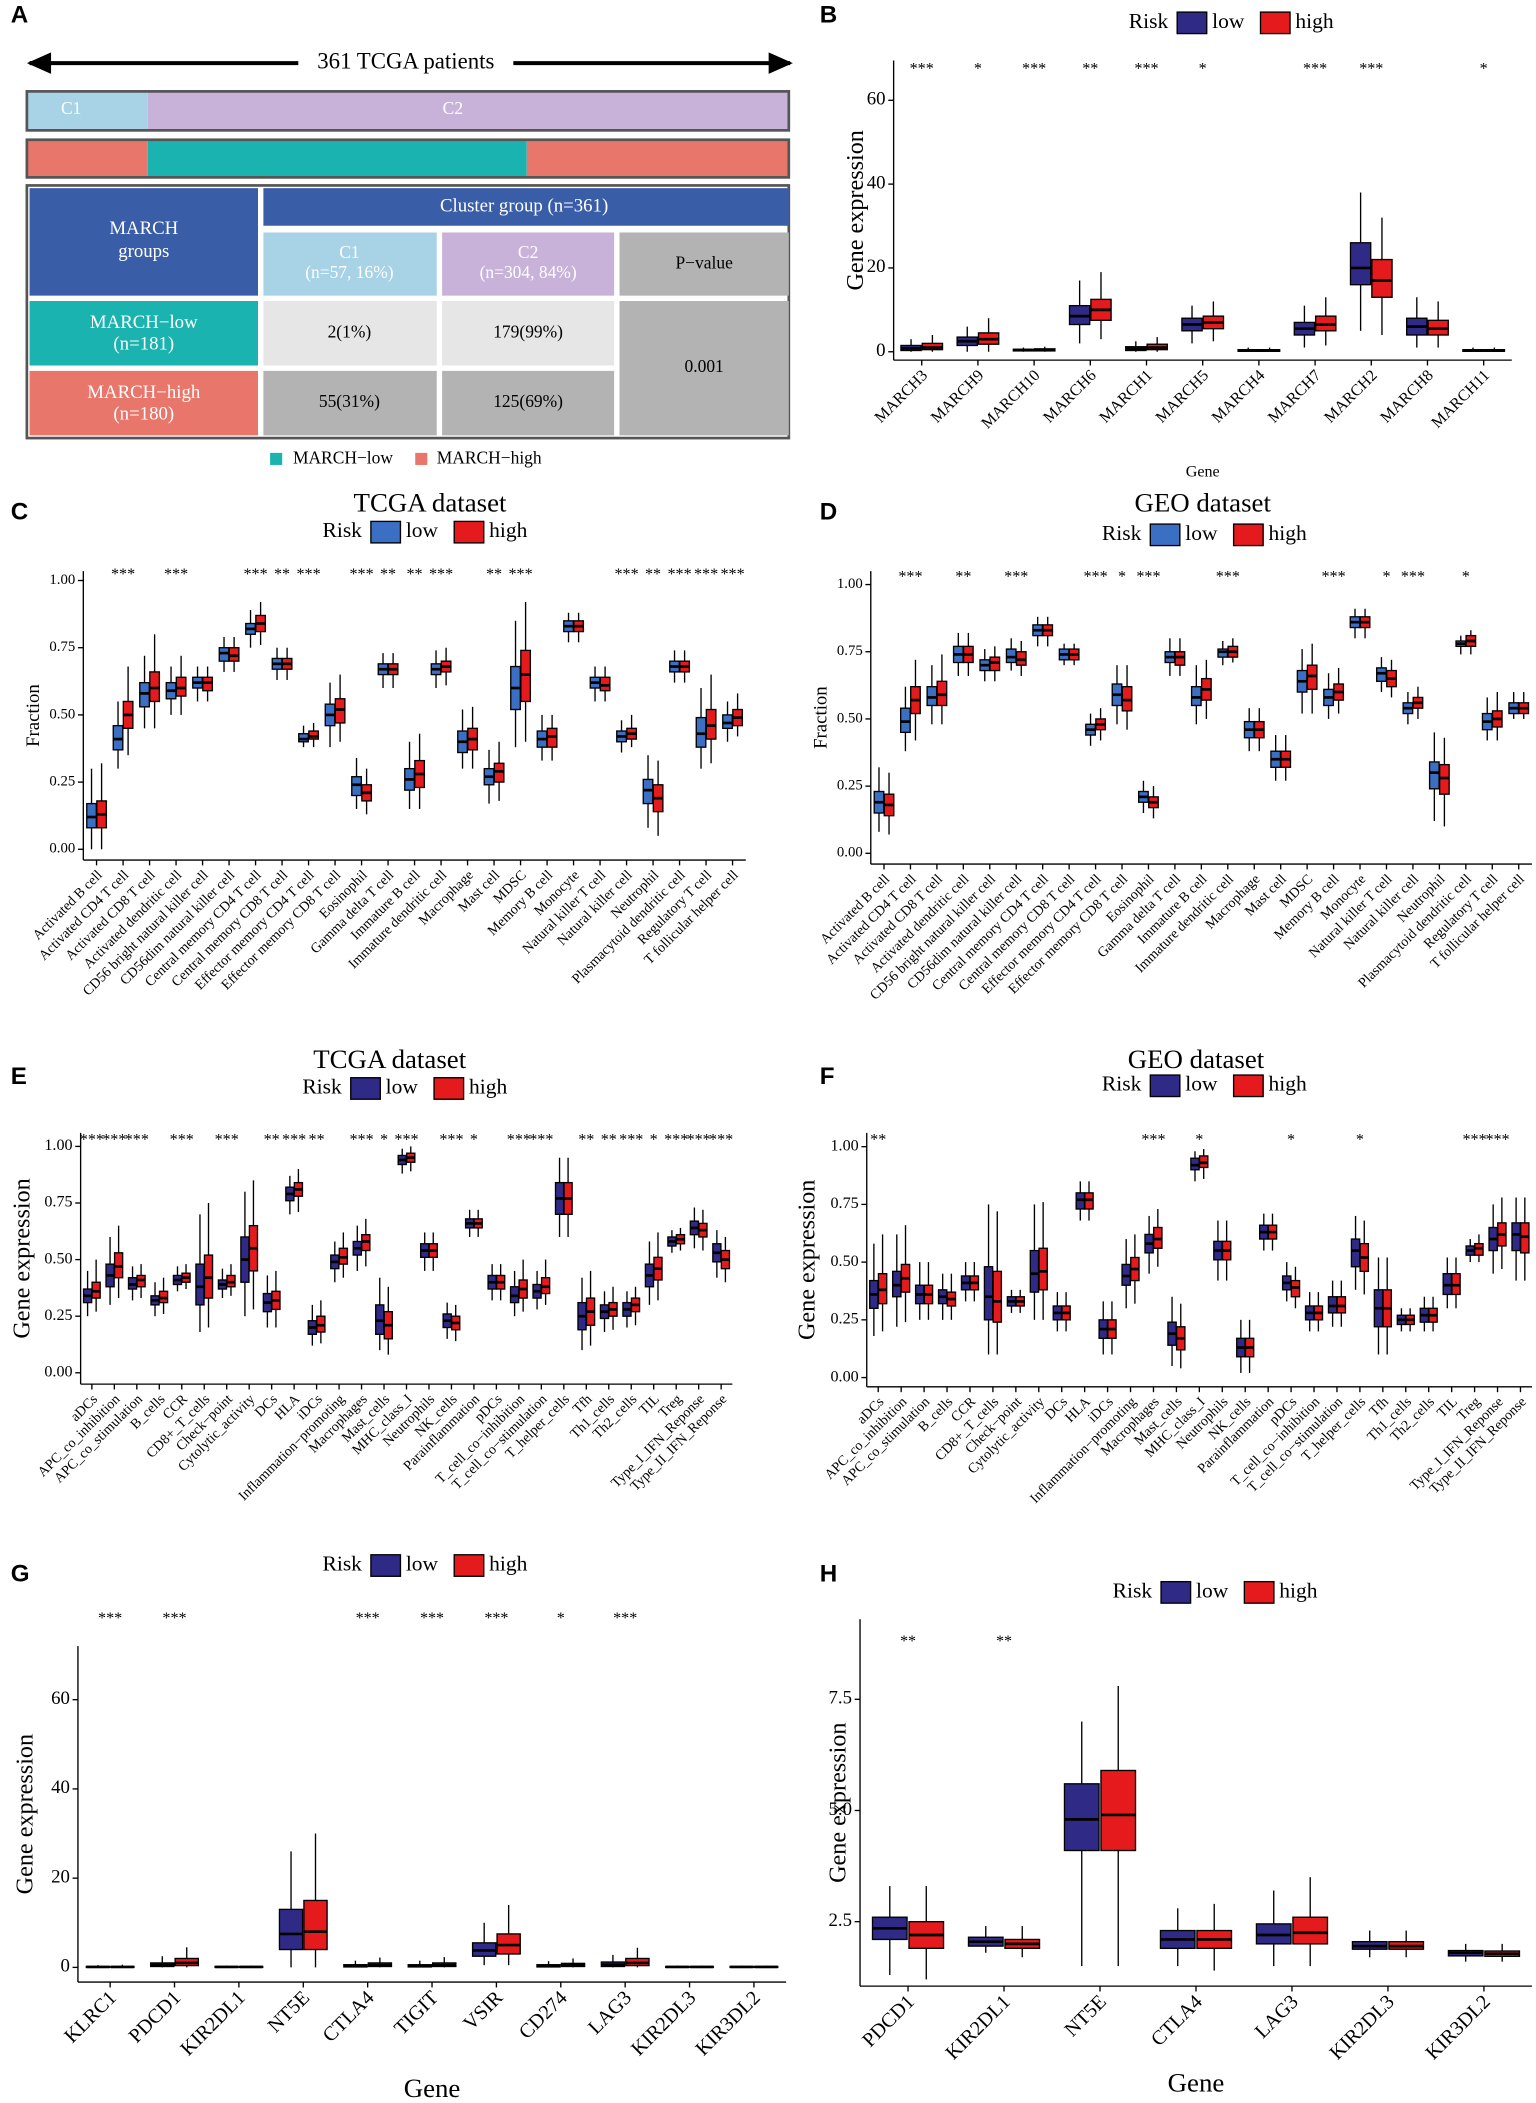 The image size is (1536, 2103). What do you see at coordinates (337, 158) in the screenshot?
I see `risk-low` at bounding box center [337, 158].